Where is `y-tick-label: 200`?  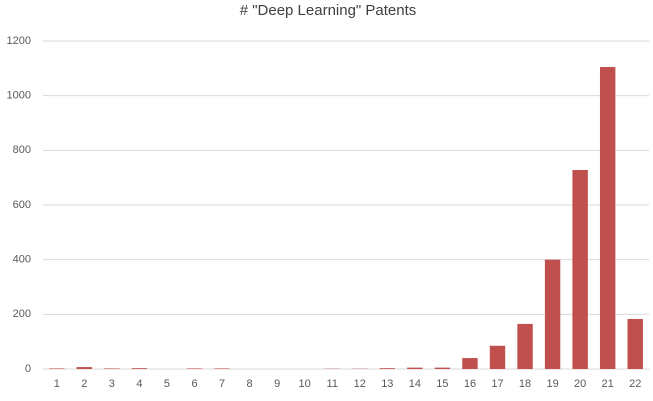
y-tick-label: 200 is located at coordinates (22, 314).